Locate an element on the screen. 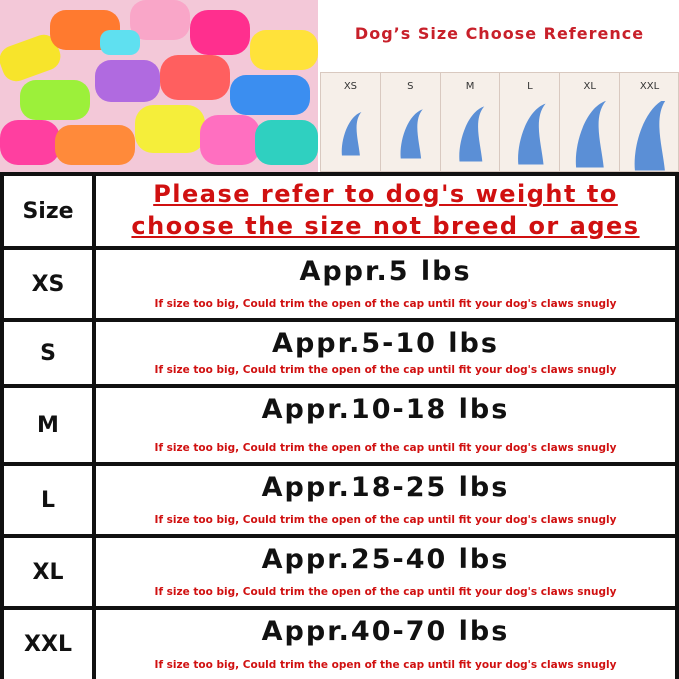  reference-size: S is located at coordinates (410, 86).